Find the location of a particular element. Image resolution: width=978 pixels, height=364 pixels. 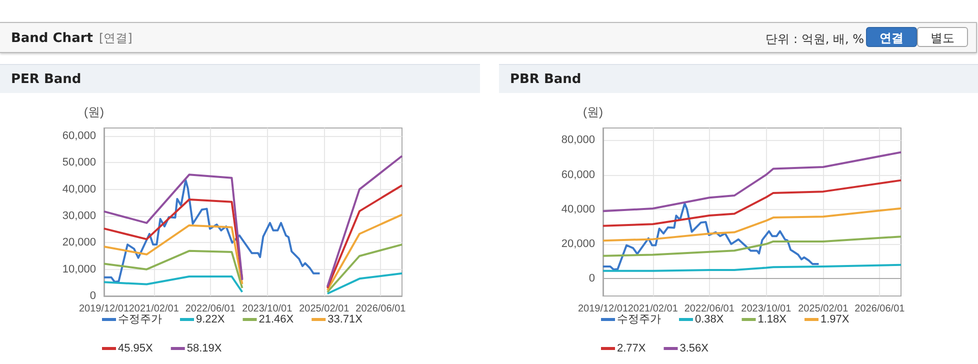

text: [연결] is located at coordinates (115, 38).